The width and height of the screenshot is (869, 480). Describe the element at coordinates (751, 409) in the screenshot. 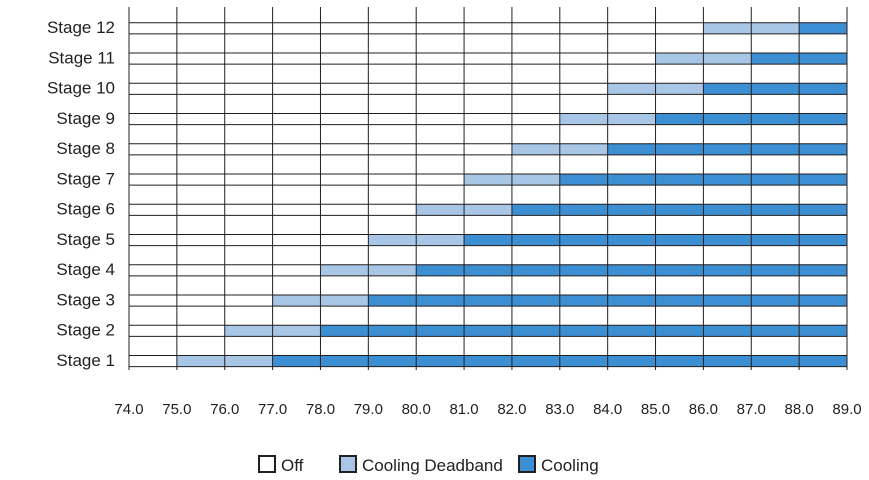

I see `x-tick-label: 87.0` at that location.